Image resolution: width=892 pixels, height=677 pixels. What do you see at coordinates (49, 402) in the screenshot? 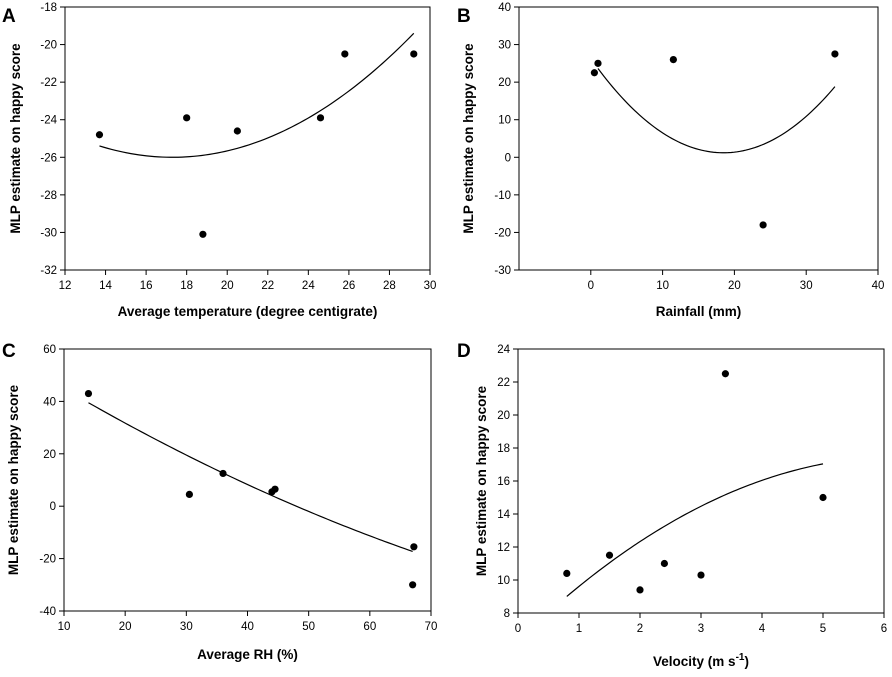
I see `y-tick-label-c: 40` at bounding box center [49, 402].